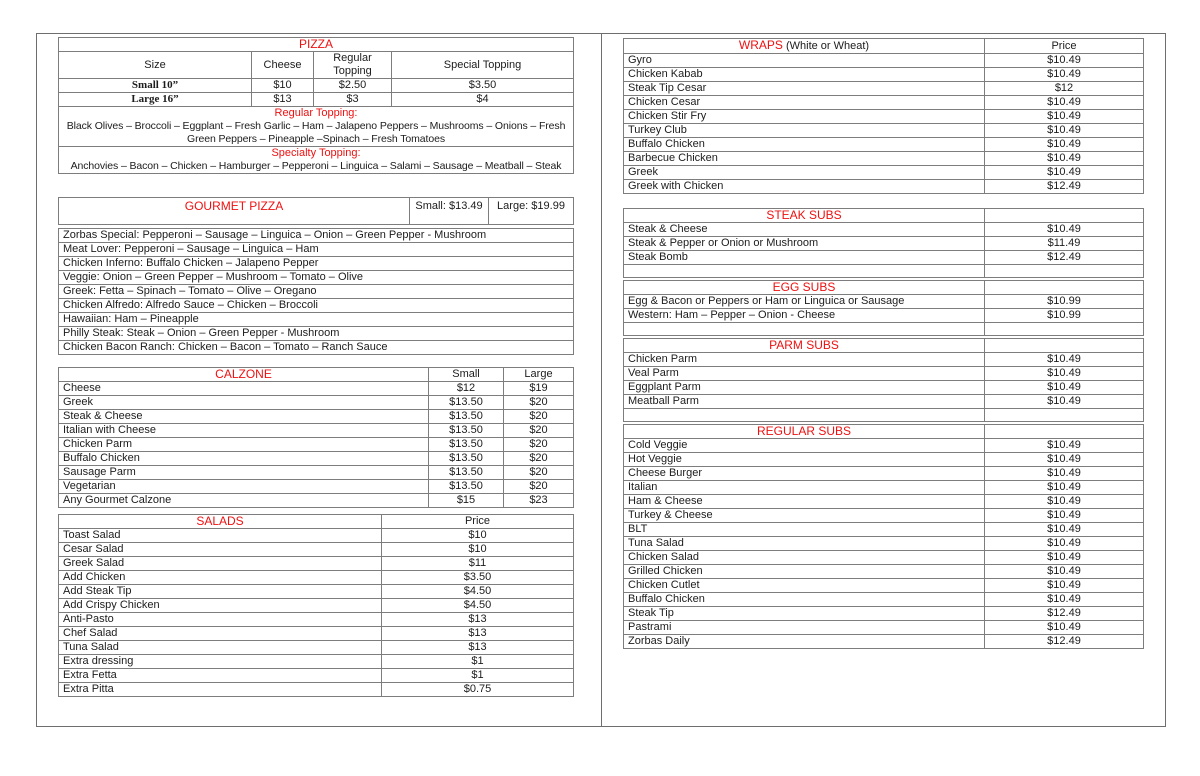 This screenshot has width=1200, height=776. Describe the element at coordinates (316, 500) in the screenshot. I see `menu-item-row: Any Gourmet Calzone $15 $23` at that location.